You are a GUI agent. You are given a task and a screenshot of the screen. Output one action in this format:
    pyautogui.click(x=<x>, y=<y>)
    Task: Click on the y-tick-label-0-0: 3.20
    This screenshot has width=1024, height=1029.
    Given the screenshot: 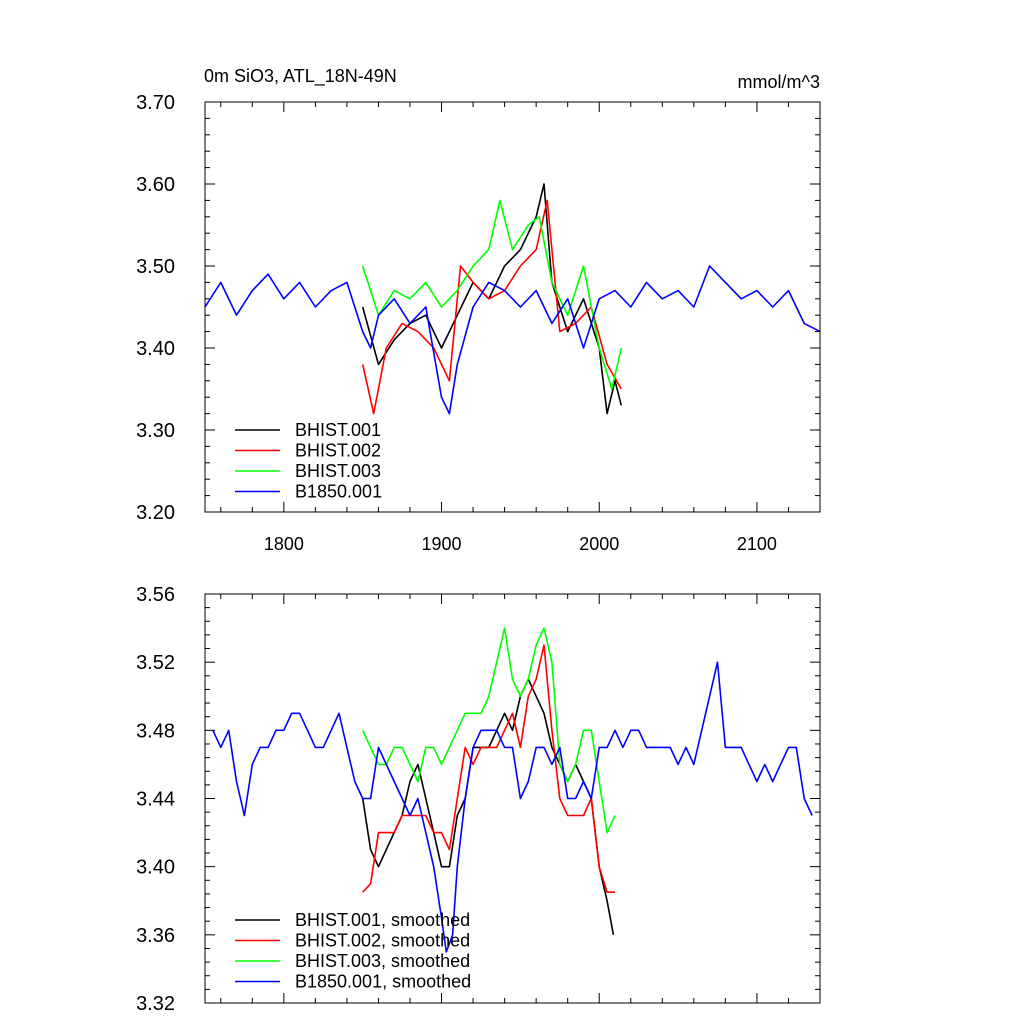 What is the action you would take?
    pyautogui.click(x=155, y=513)
    